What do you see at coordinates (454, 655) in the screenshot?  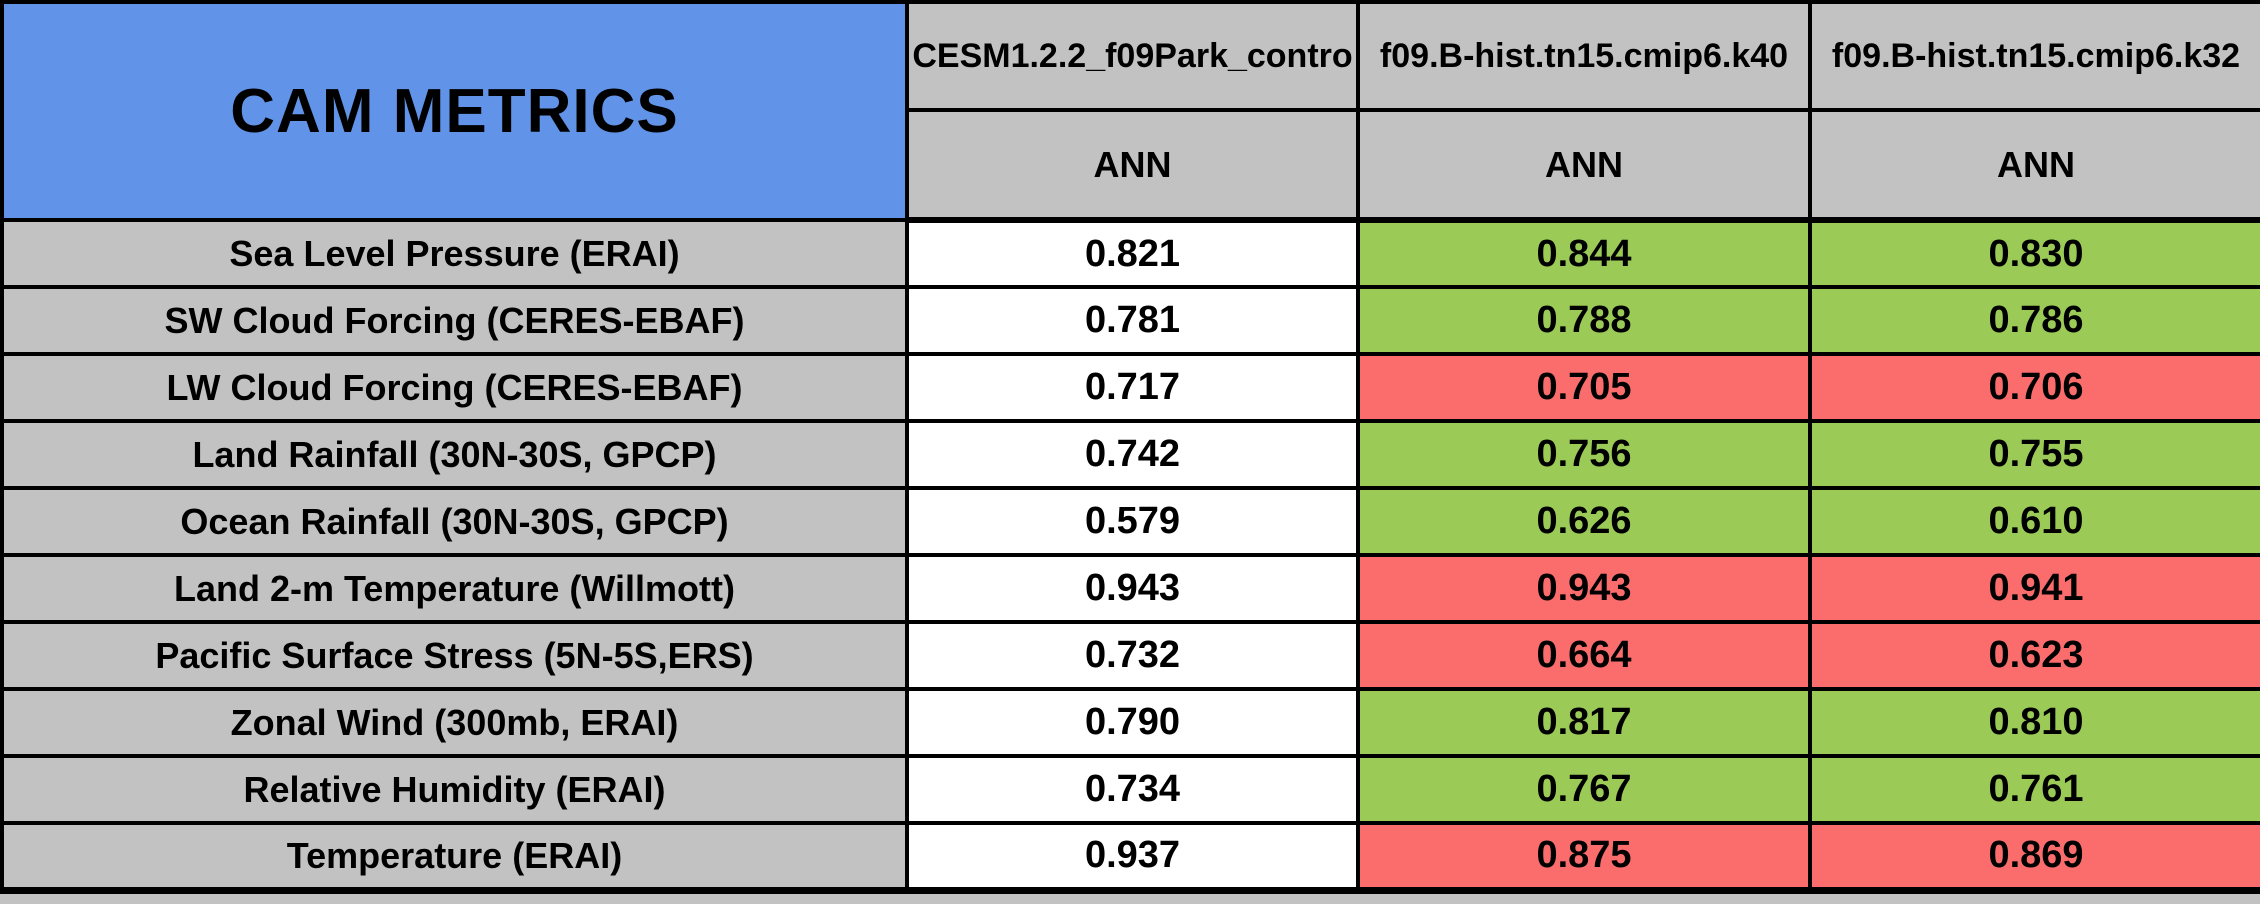 I see `metric-label-cell: Pacific Surface Stress (5N-5S,ERS)` at bounding box center [454, 655].